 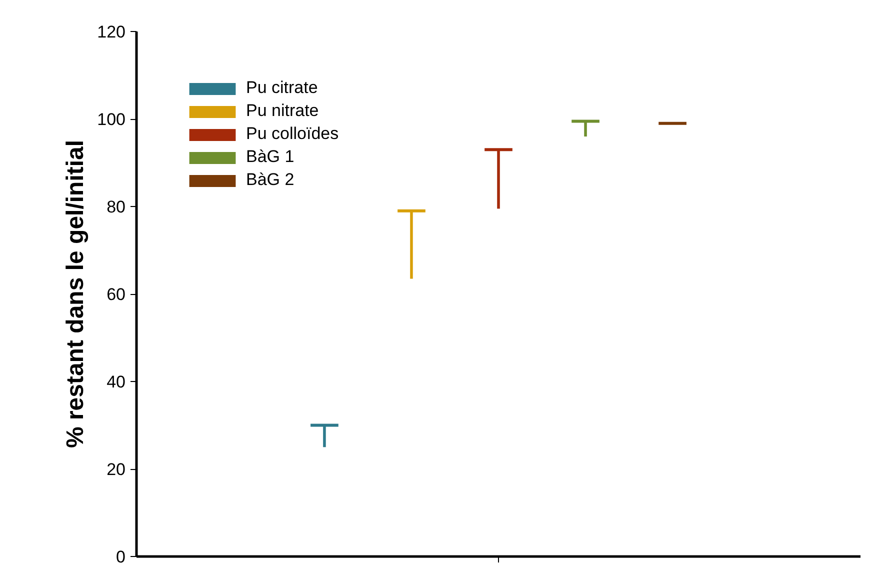 What do you see at coordinates (116, 294) in the screenshot?
I see `y-tick-label: 60` at bounding box center [116, 294].